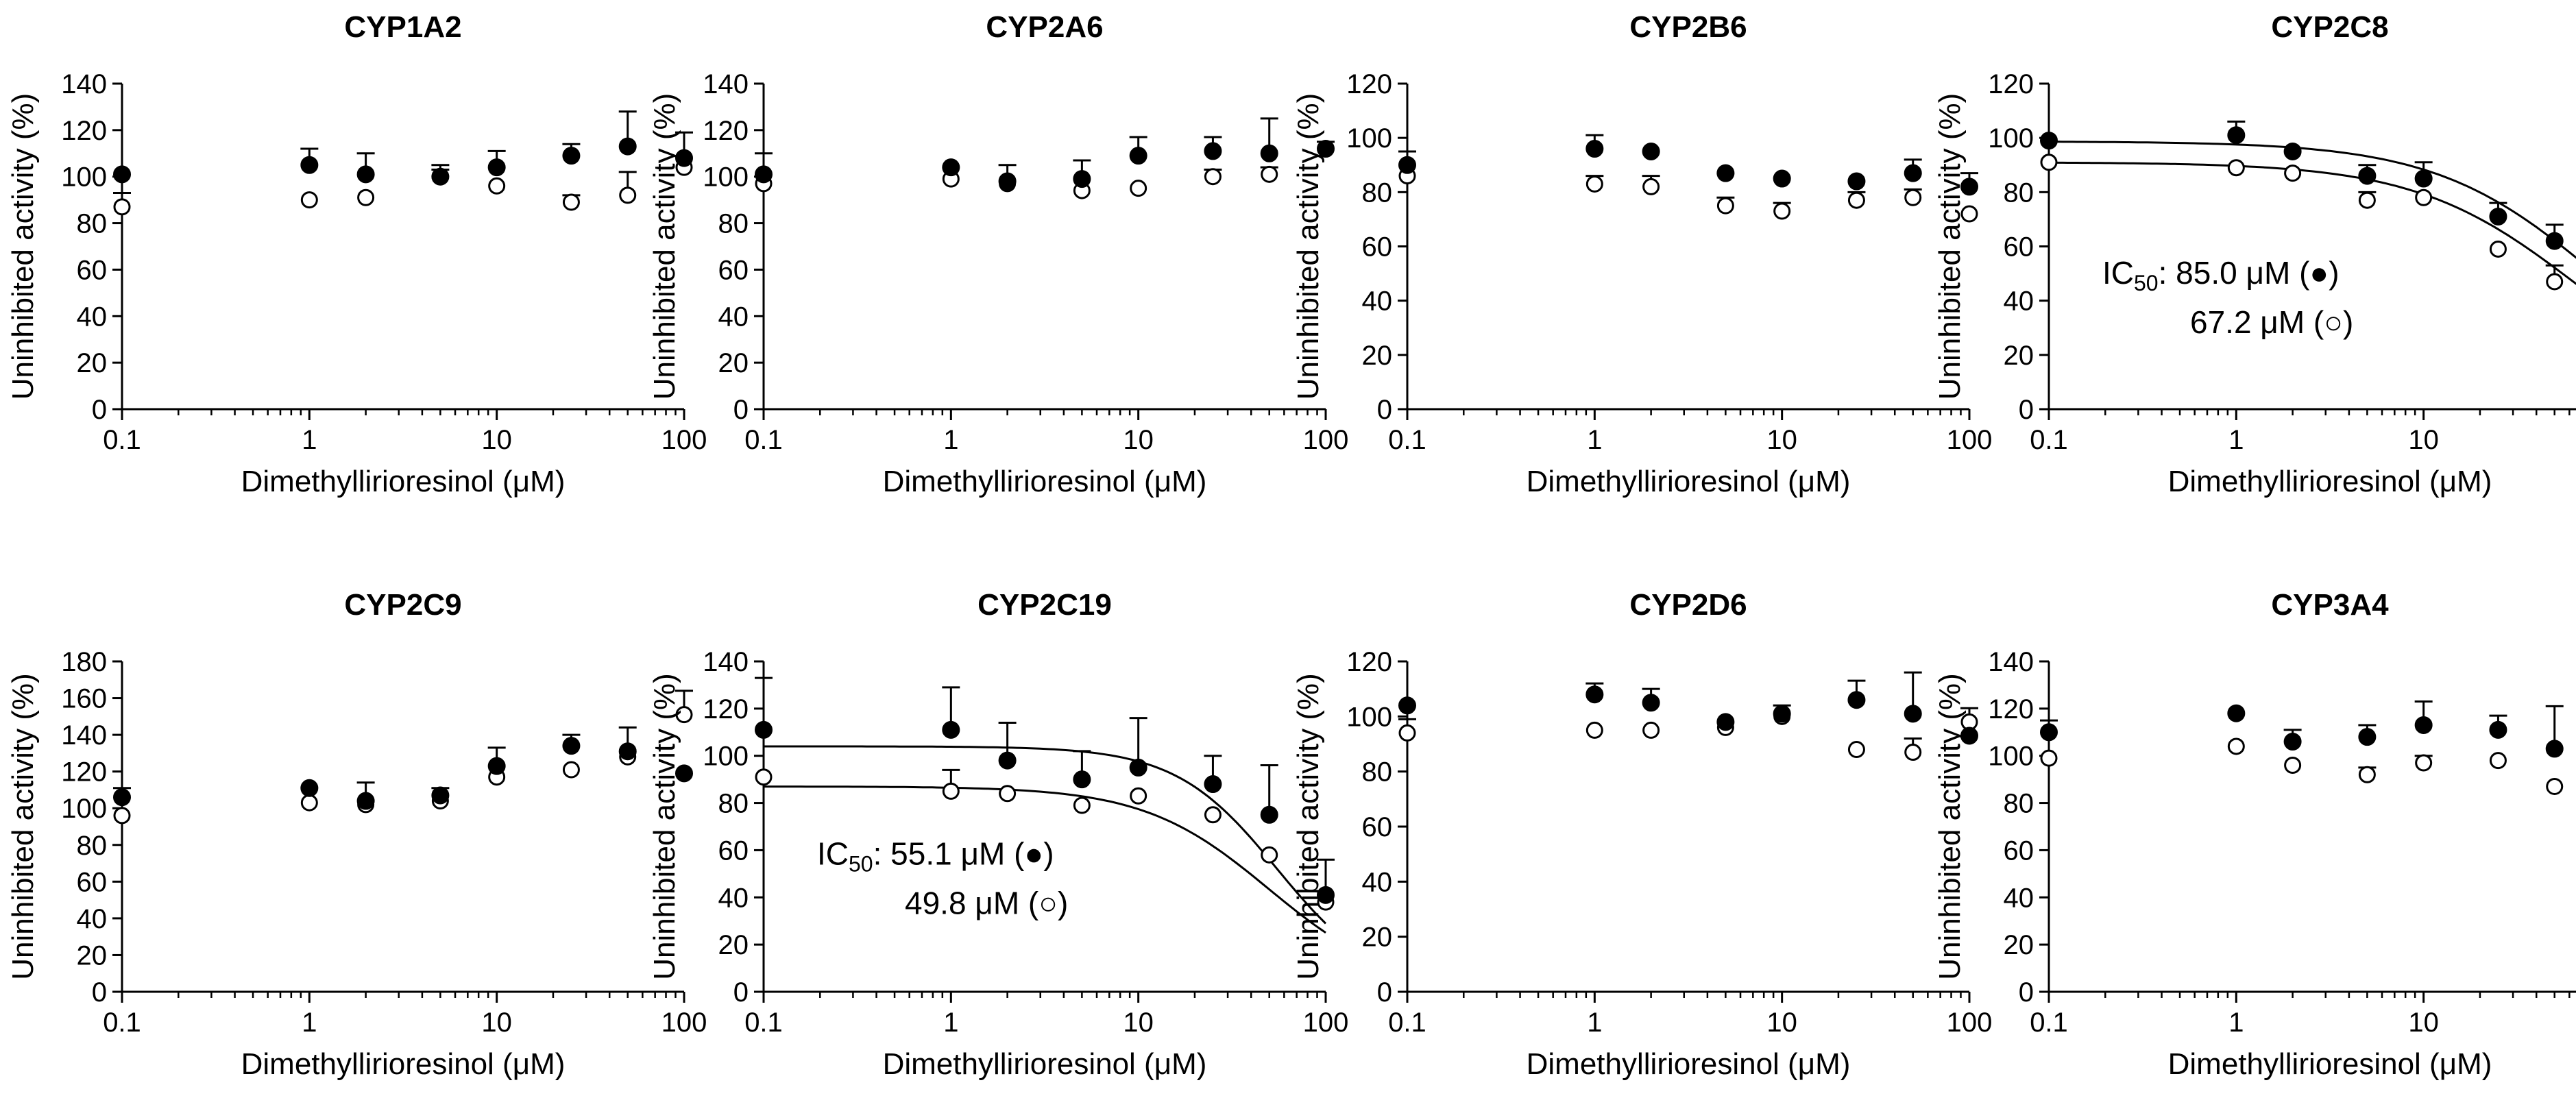 Image resolution: width=2576 pixels, height=1098 pixels. What do you see at coordinates (2146, 283) in the screenshot?
I see `ic50-subscript: 50` at bounding box center [2146, 283].